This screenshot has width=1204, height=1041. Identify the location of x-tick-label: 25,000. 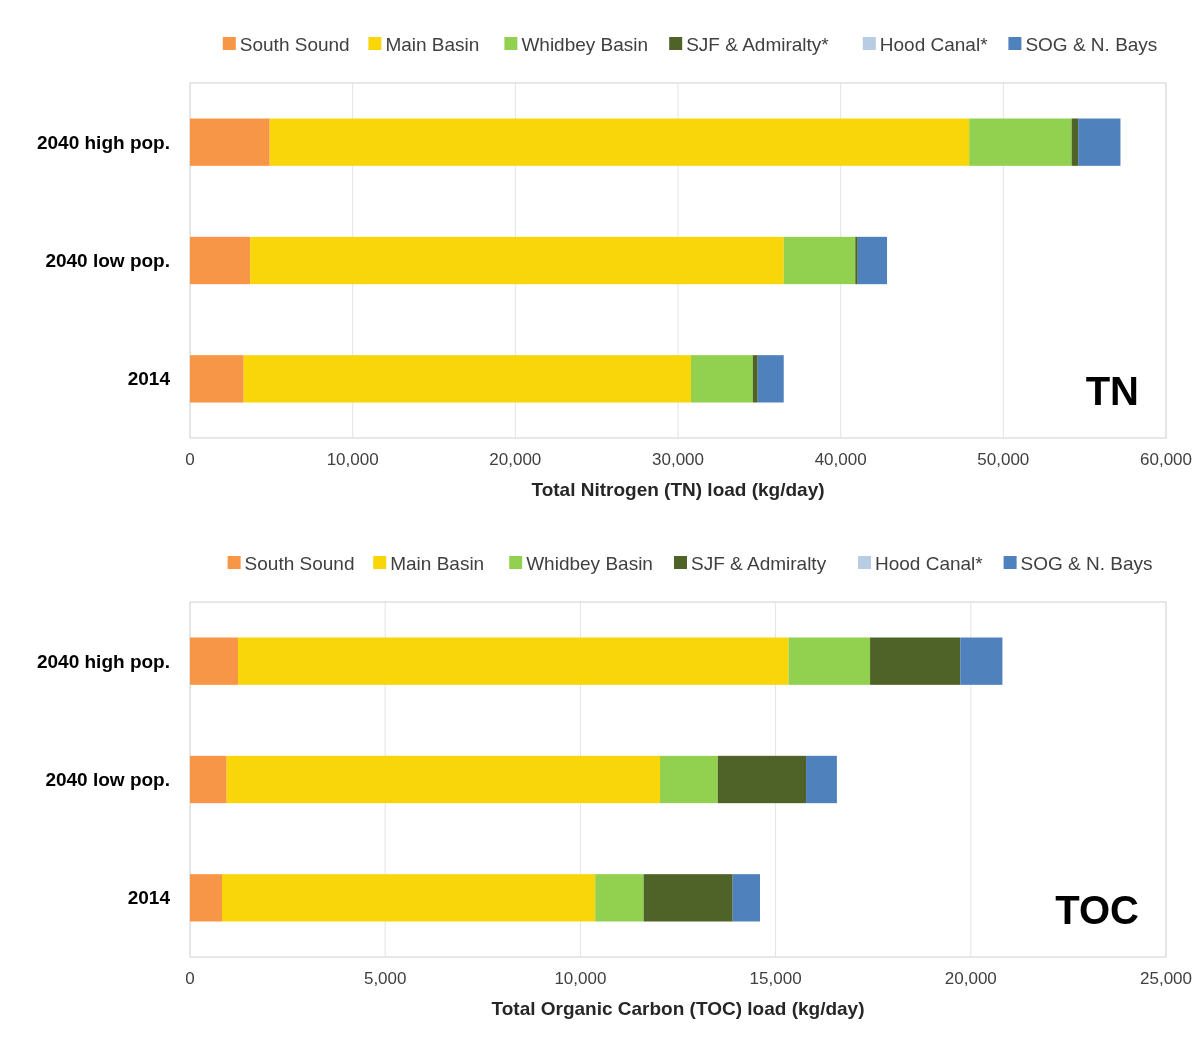
(1166, 978).